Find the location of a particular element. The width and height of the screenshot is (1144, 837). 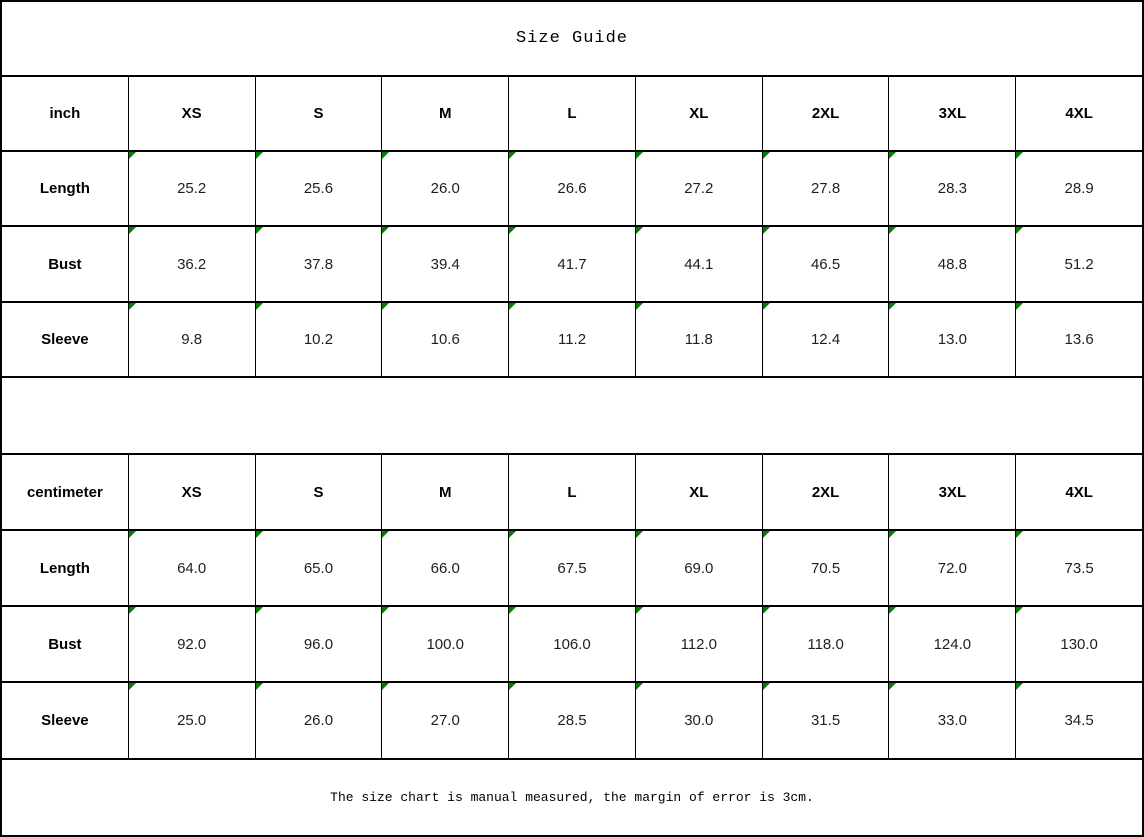

size-value: 51.2 is located at coordinates (1079, 264).